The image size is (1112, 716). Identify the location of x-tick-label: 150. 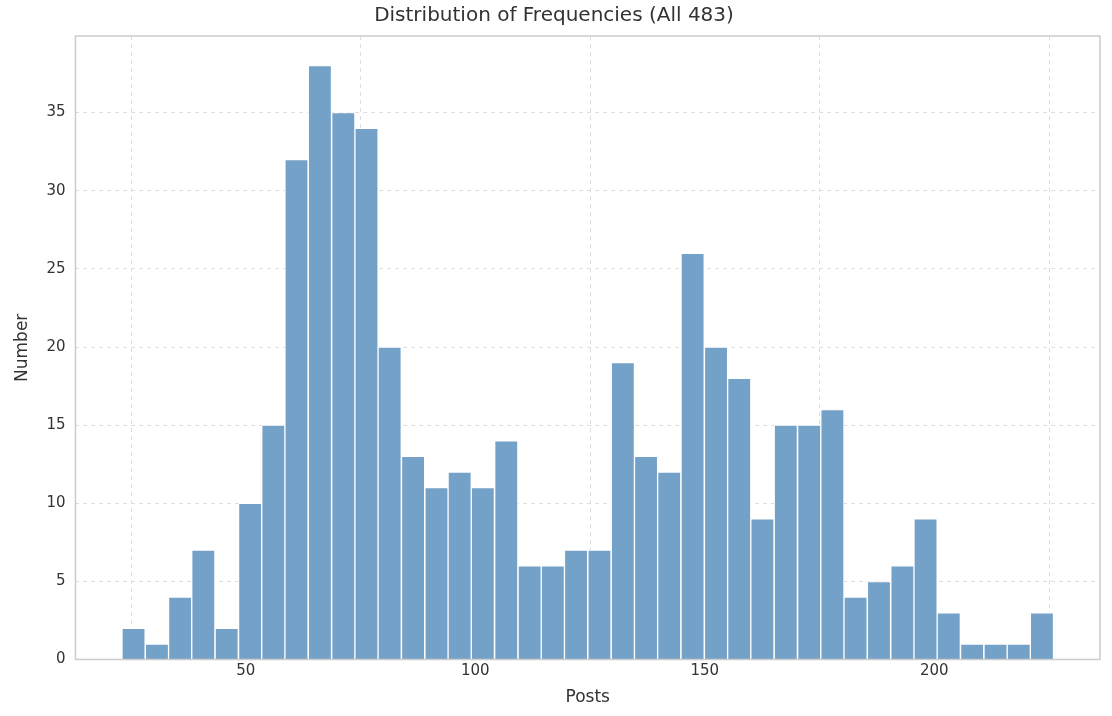
(705, 670).